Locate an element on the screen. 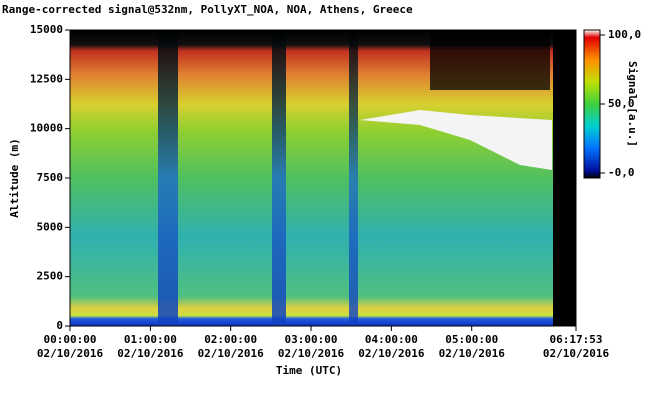 The width and height of the screenshot is (670, 406). x-tick-label: 04:00:00 is located at coordinates (391, 339).